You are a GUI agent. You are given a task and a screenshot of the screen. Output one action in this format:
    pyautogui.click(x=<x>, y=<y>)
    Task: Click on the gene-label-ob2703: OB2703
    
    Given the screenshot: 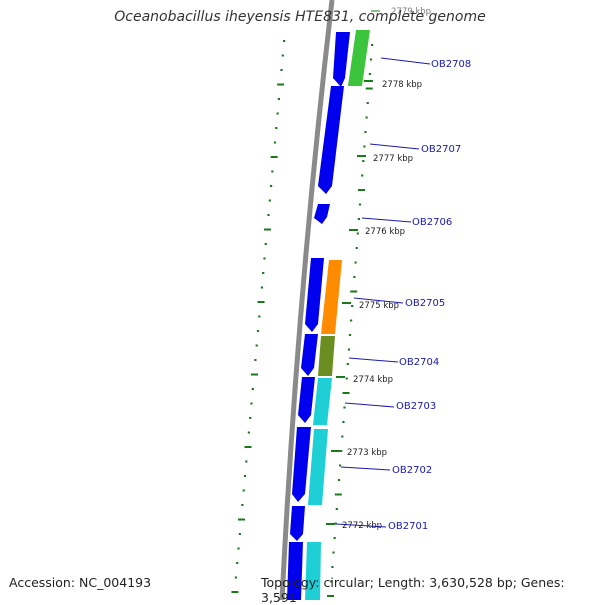 What is the action you would take?
    pyautogui.click(x=416, y=406)
    